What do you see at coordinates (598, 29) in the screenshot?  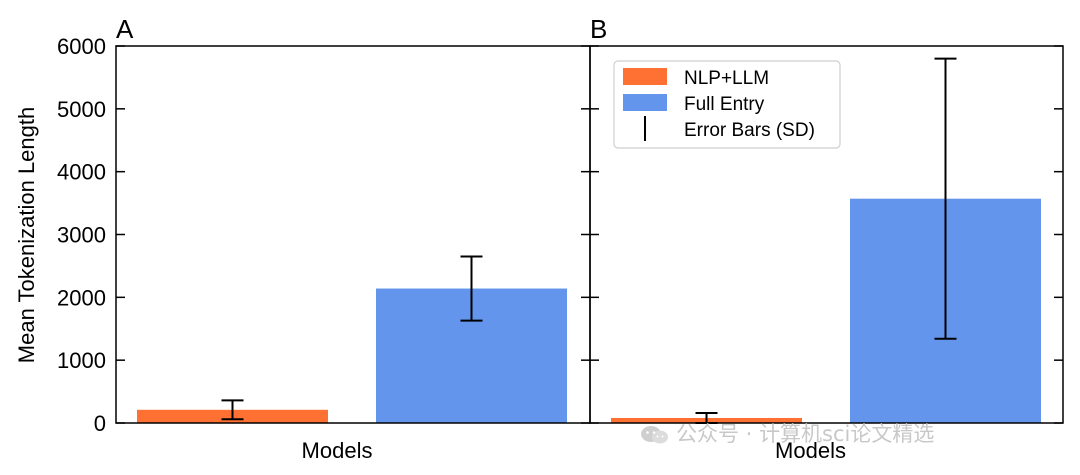 I see `panel-label-b: B` at bounding box center [598, 29].